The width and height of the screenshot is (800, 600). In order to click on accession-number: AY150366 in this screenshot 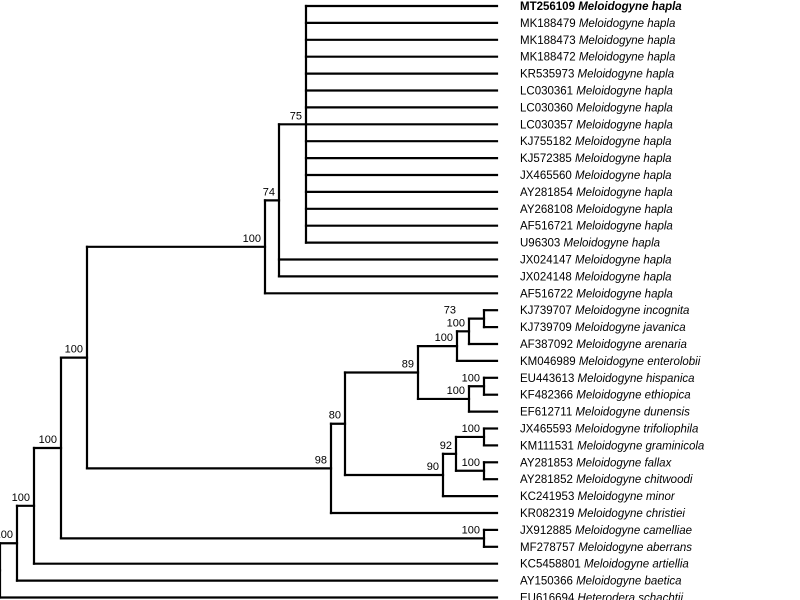, I will do `click(548, 582)`.